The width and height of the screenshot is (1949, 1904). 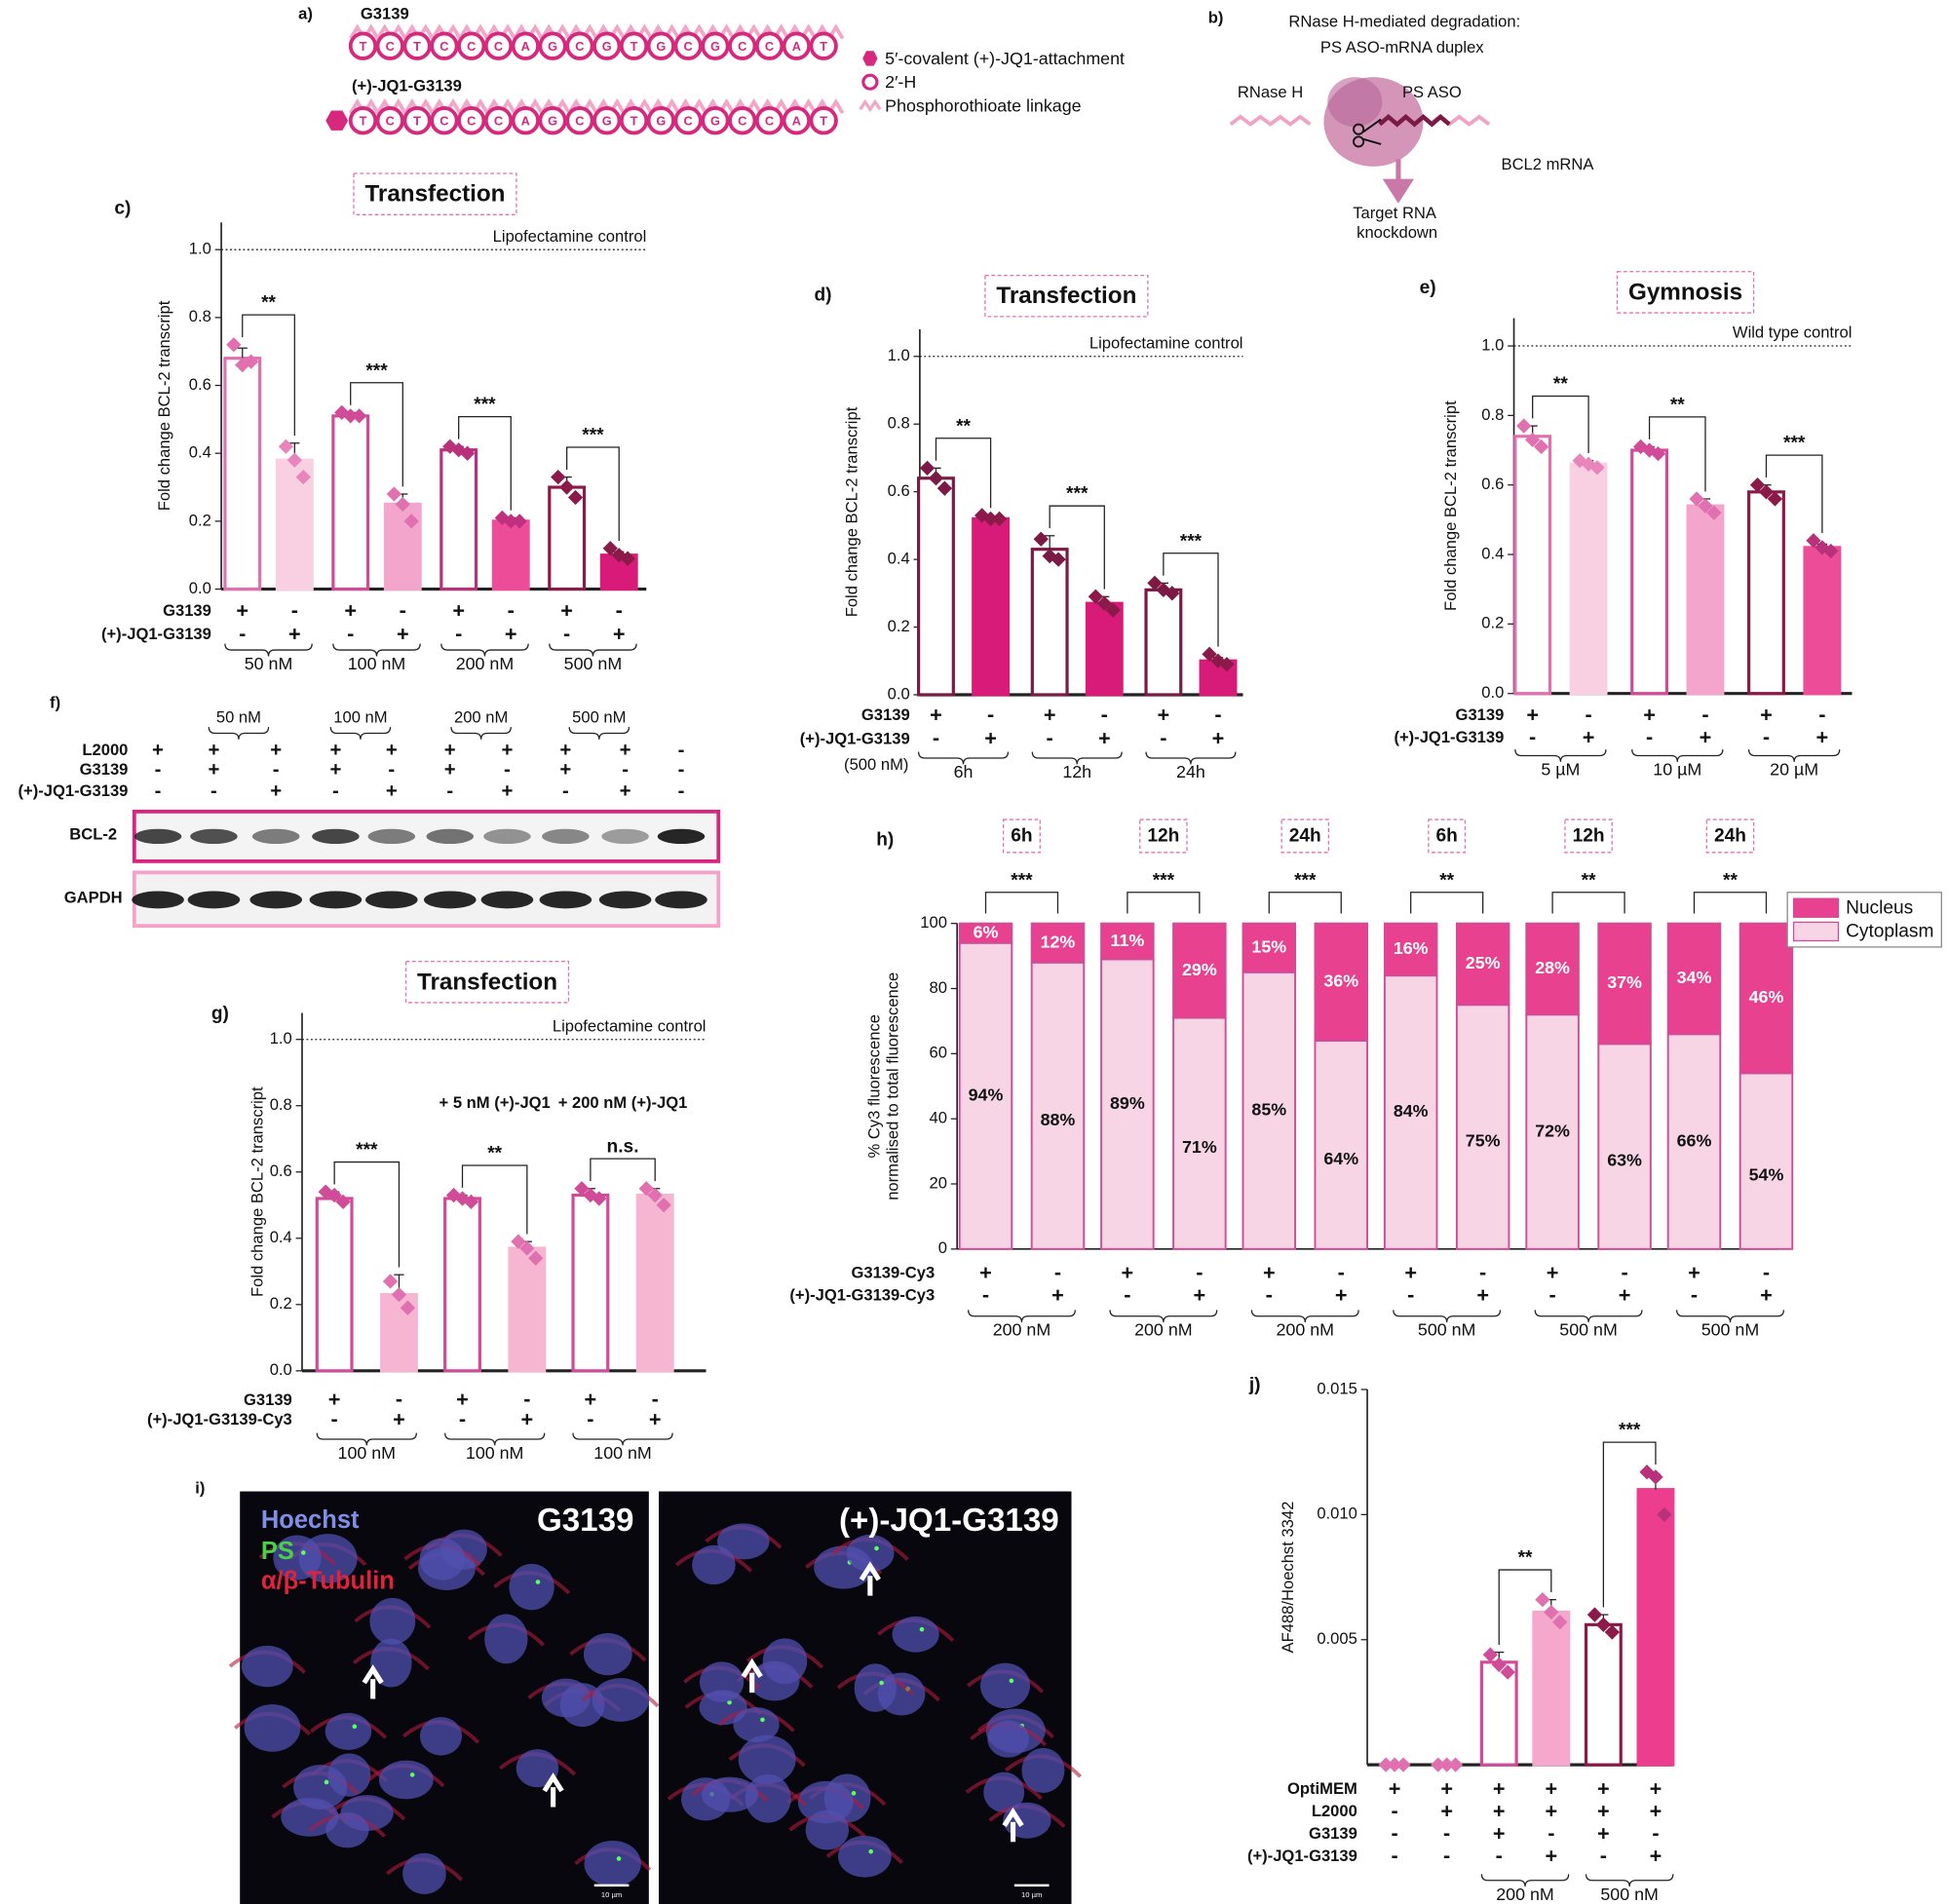 What do you see at coordinates (1076, 771) in the screenshot?
I see `group-label: 12h` at bounding box center [1076, 771].